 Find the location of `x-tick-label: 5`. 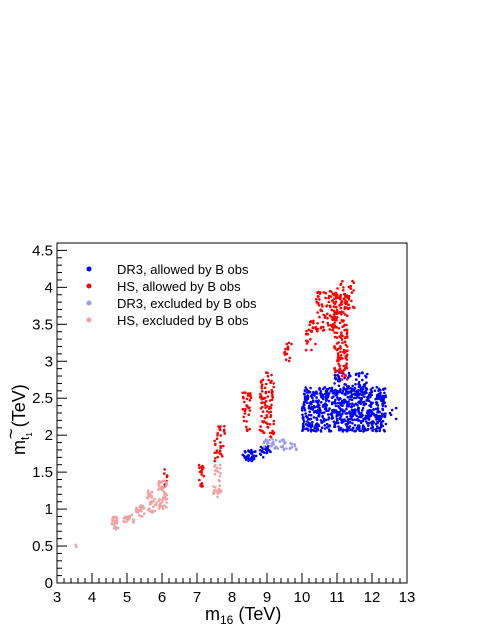

x-tick-label: 5 is located at coordinates (127, 597).